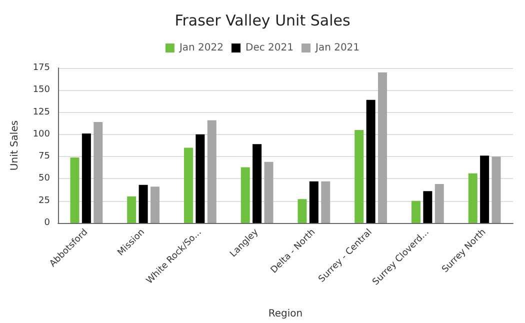 This screenshot has width=525, height=323. What do you see at coordinates (41, 68) in the screenshot?
I see `y-tick-label: 175` at bounding box center [41, 68].